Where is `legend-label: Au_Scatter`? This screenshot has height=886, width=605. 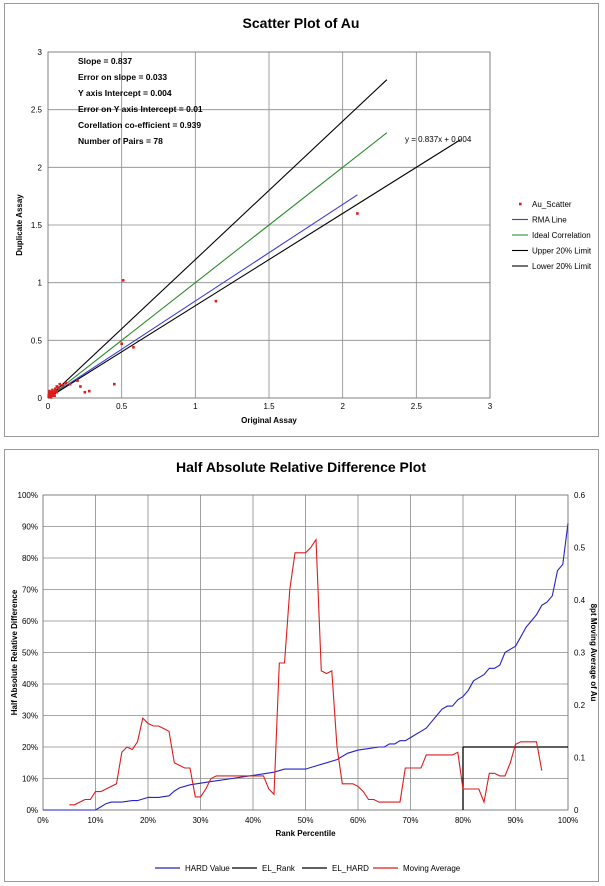
legend-label: Au_Scatter is located at coordinates (552, 204).